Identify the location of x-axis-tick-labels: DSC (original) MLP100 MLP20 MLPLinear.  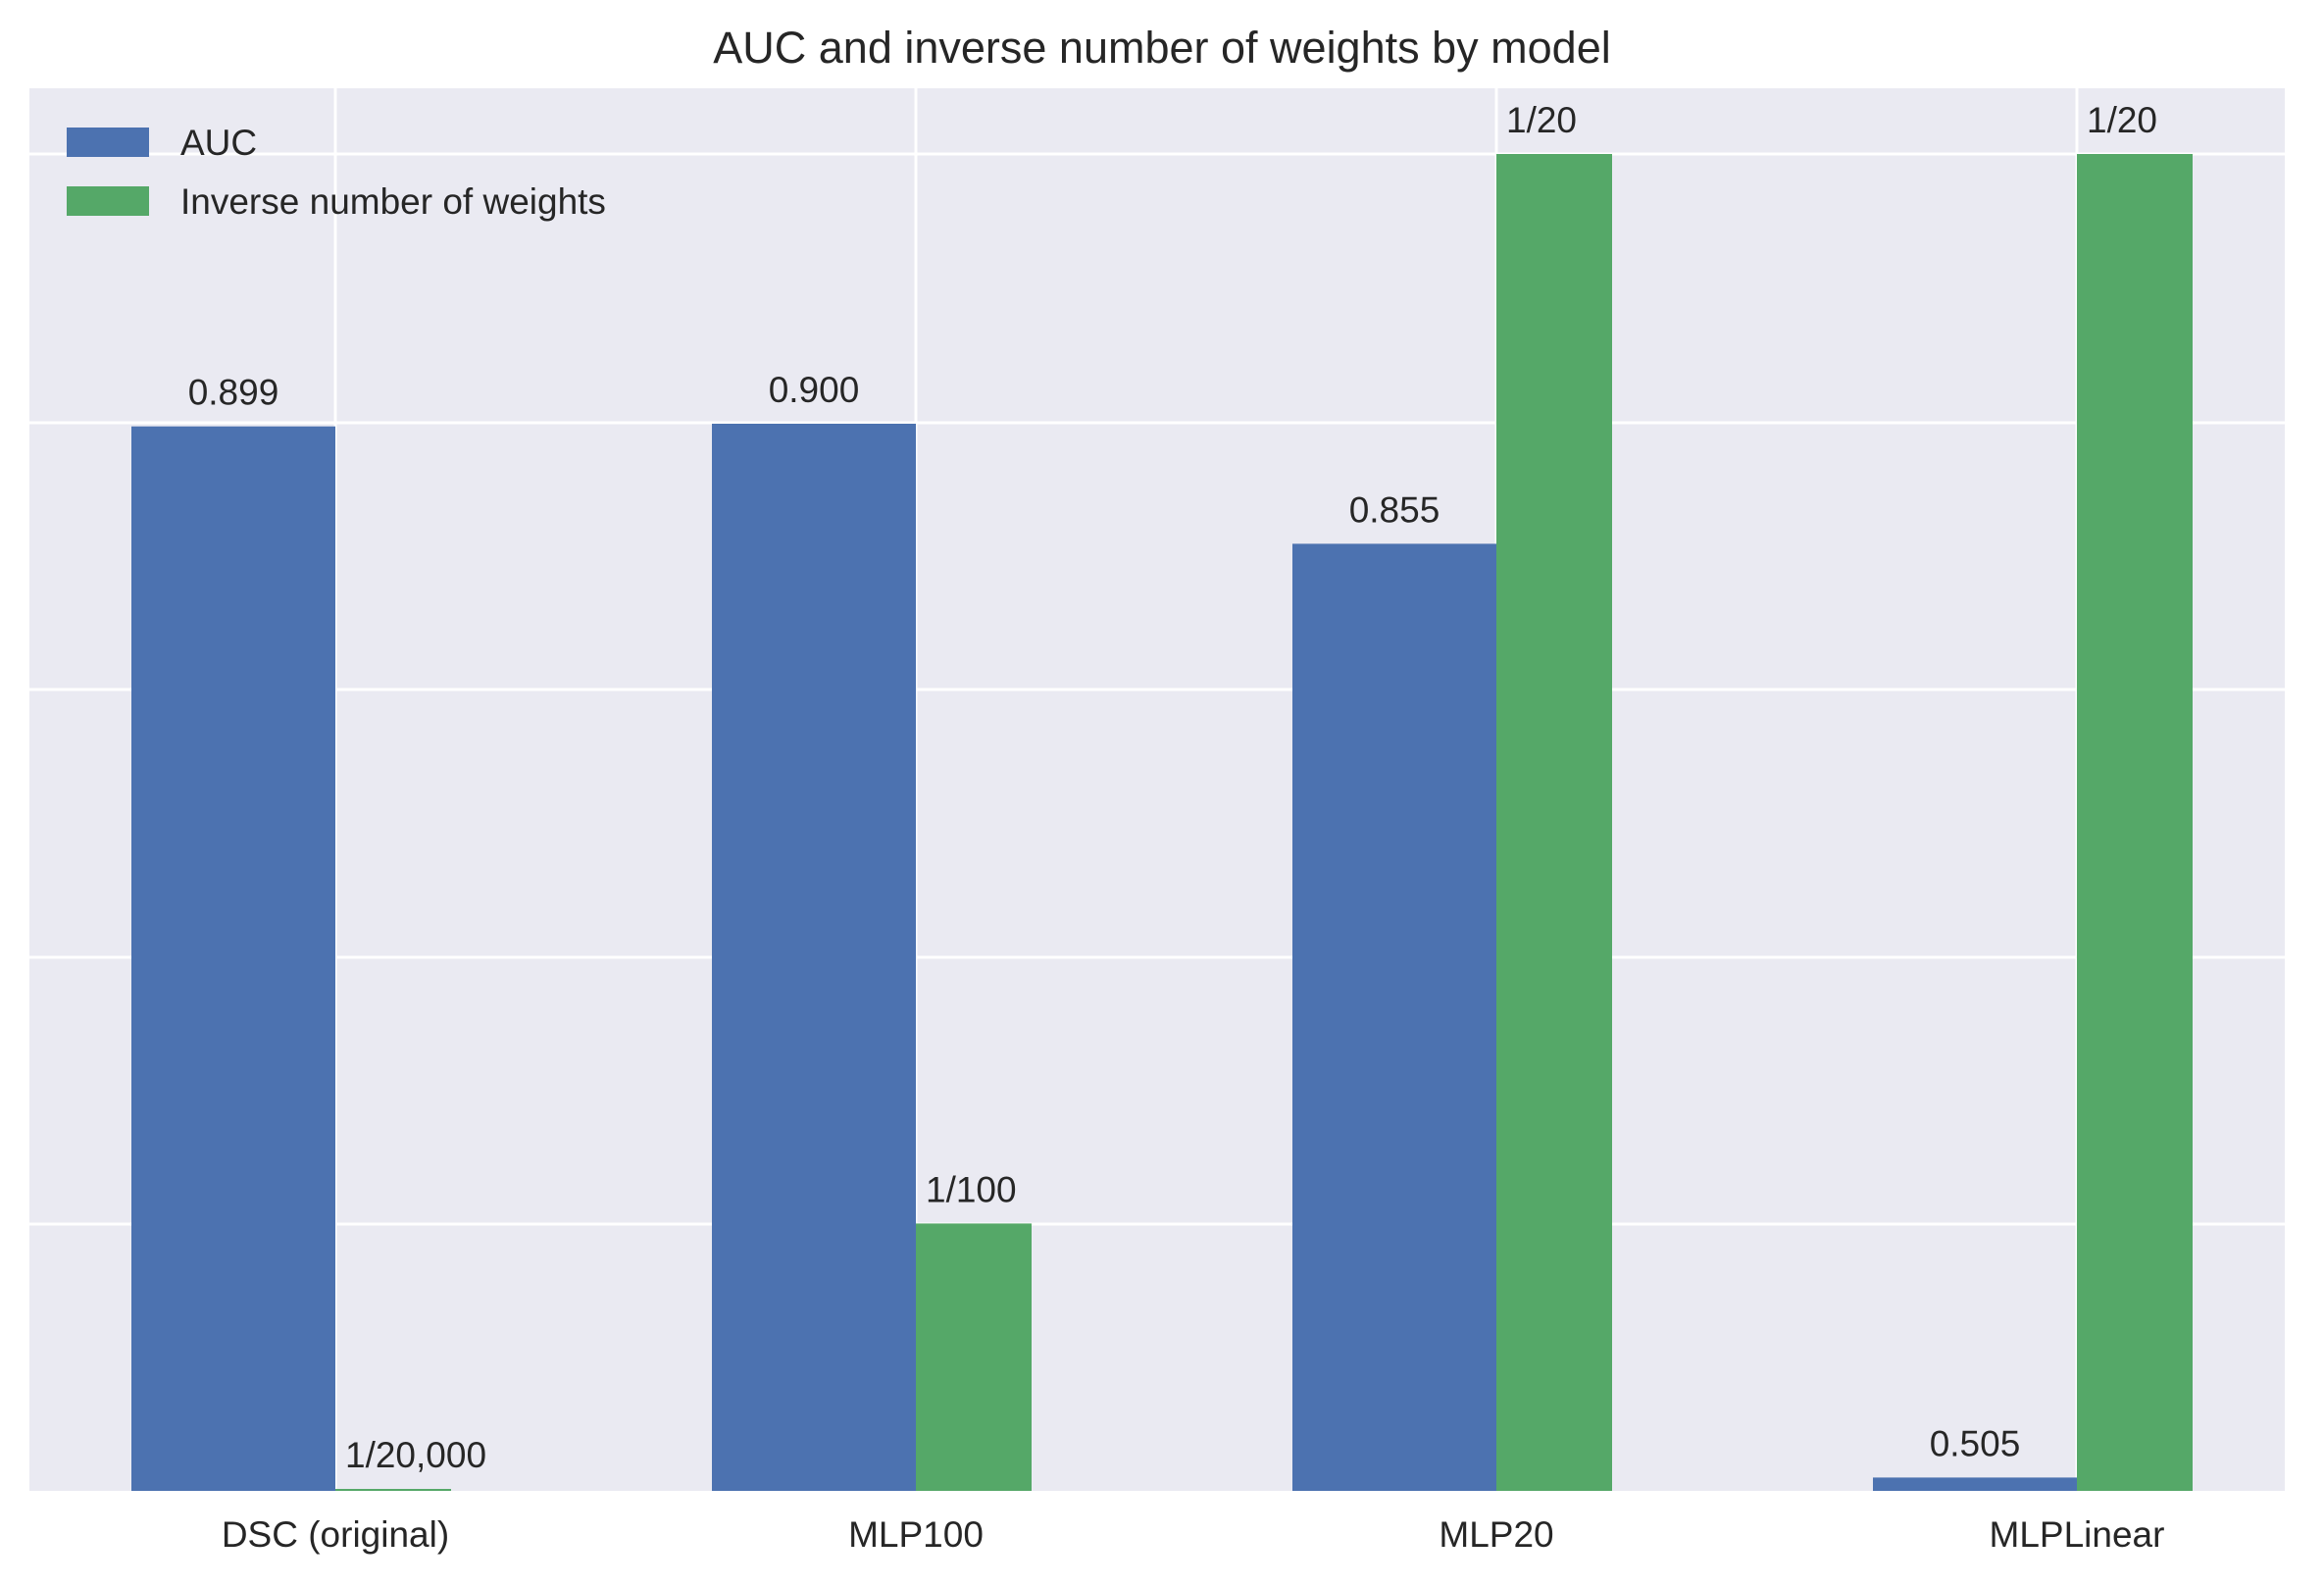
(1194, 1535).